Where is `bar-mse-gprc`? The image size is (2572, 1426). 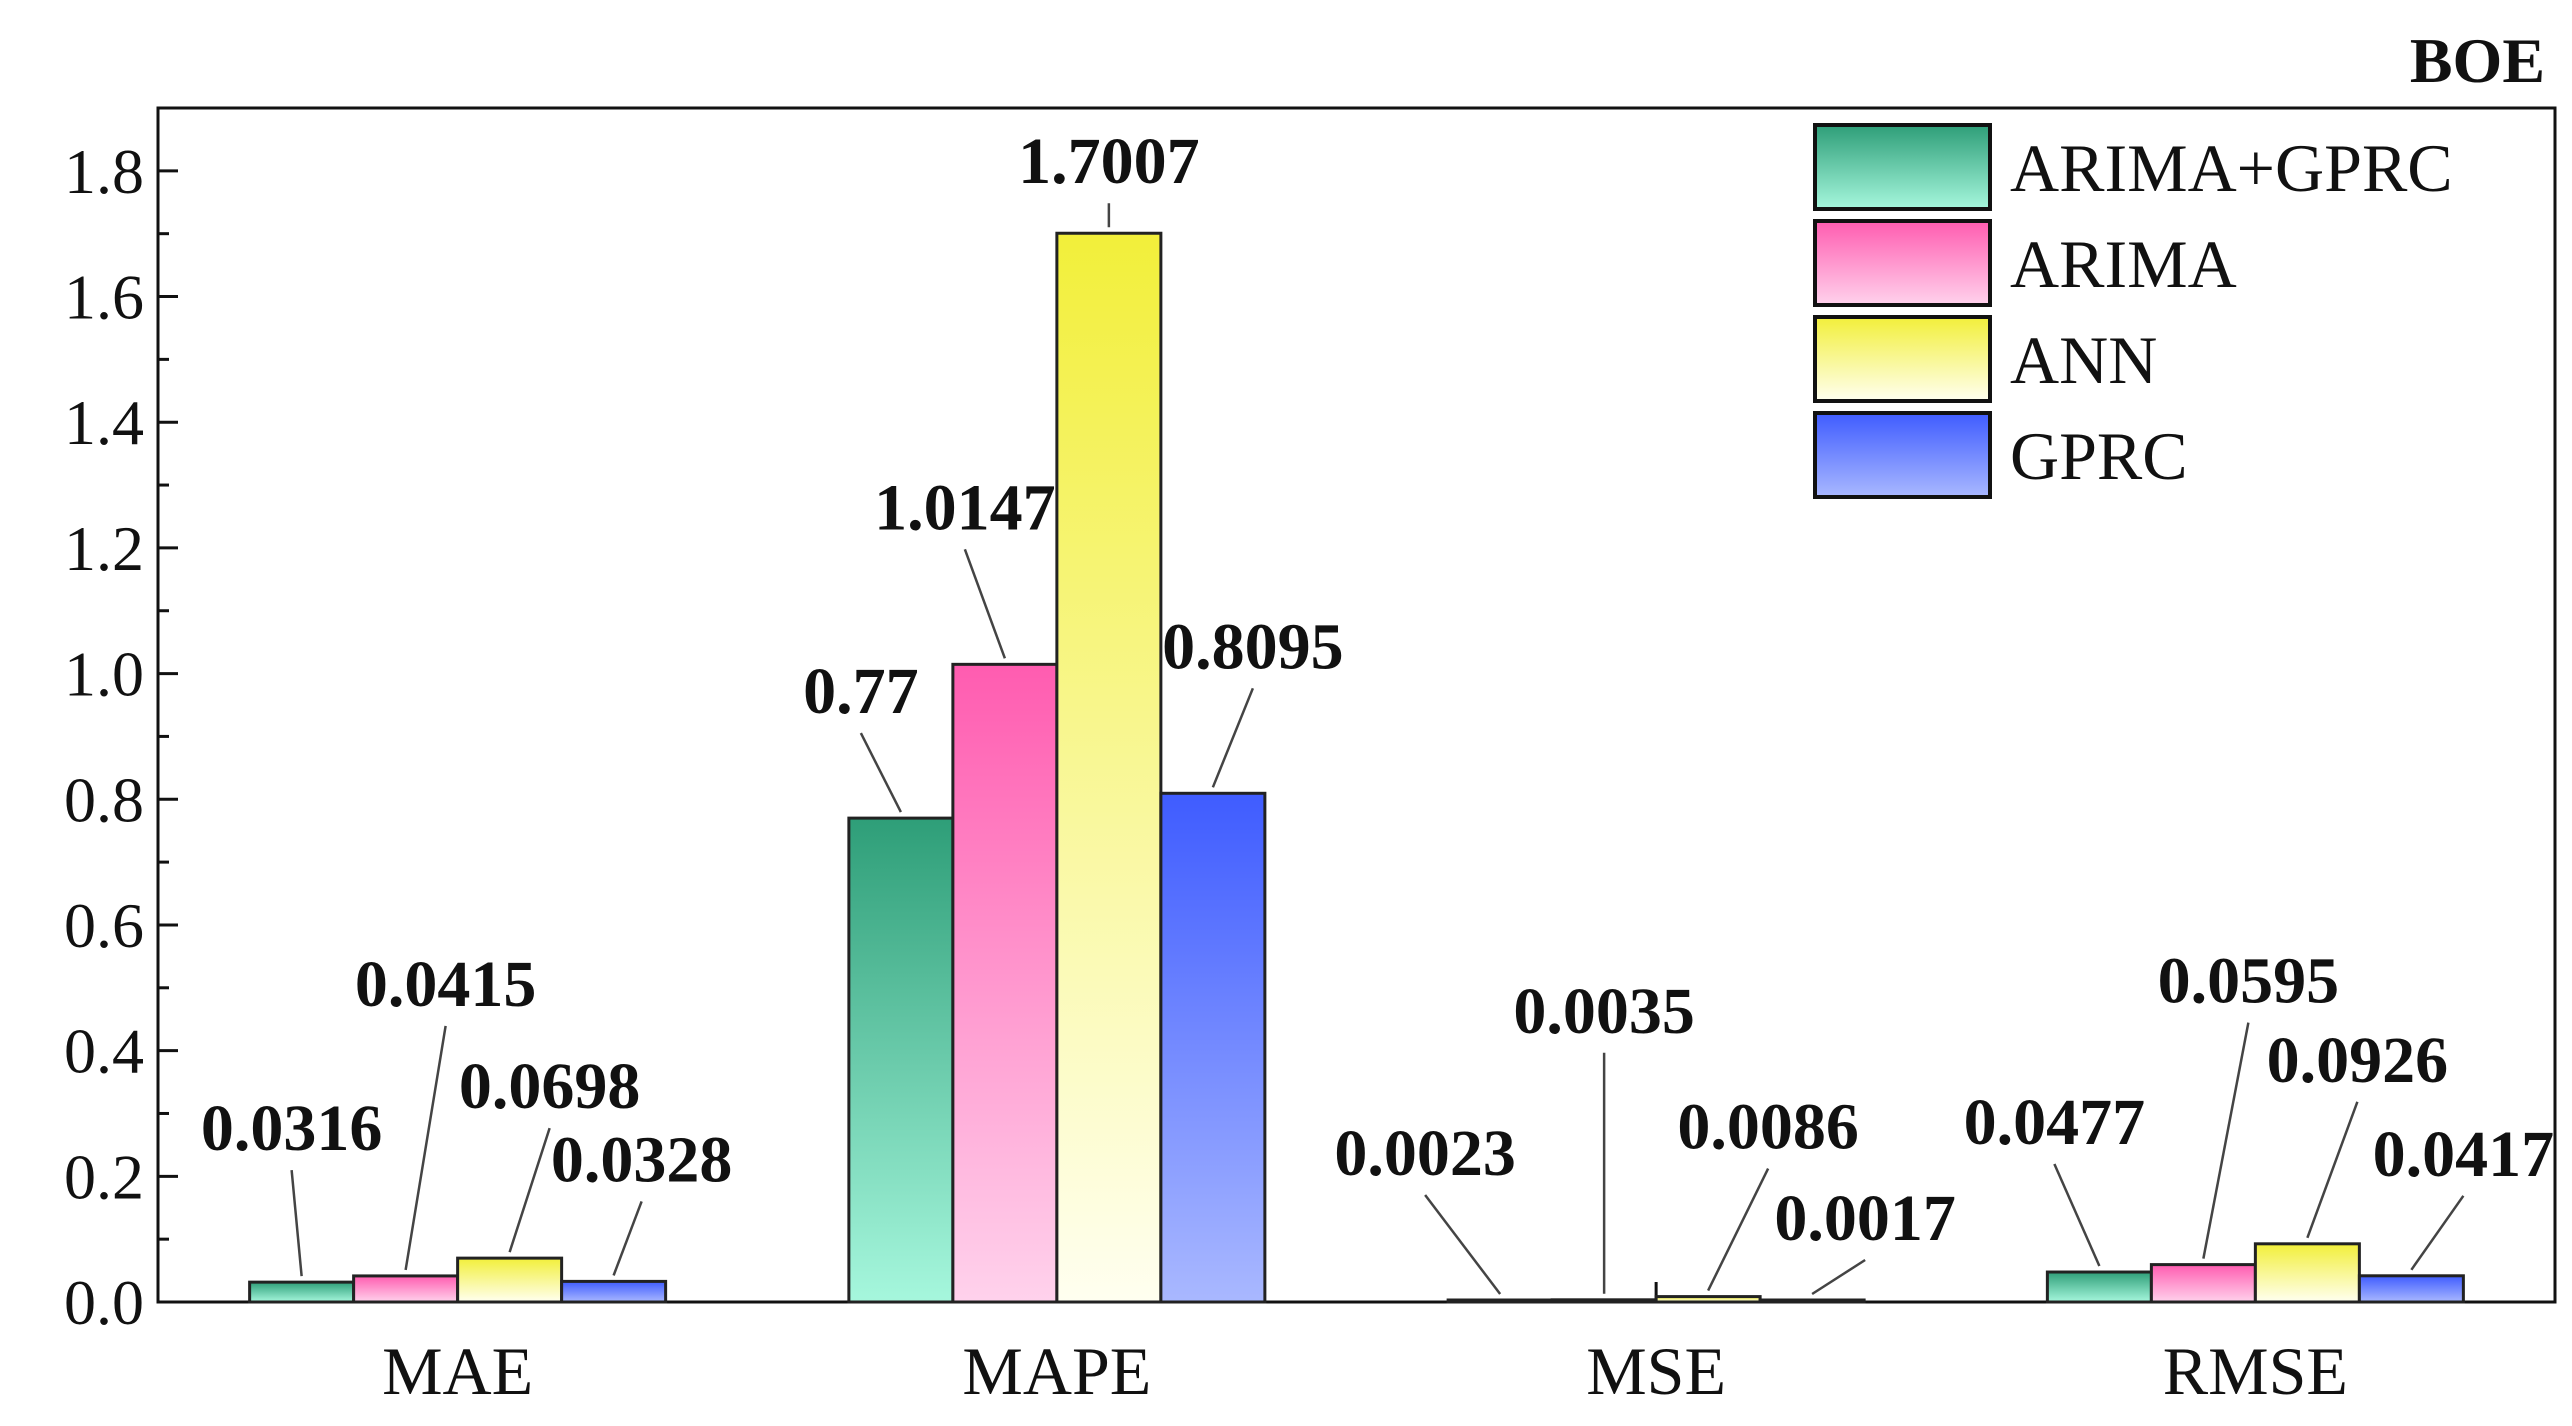
bar-mse-gprc is located at coordinates (1812, 1301).